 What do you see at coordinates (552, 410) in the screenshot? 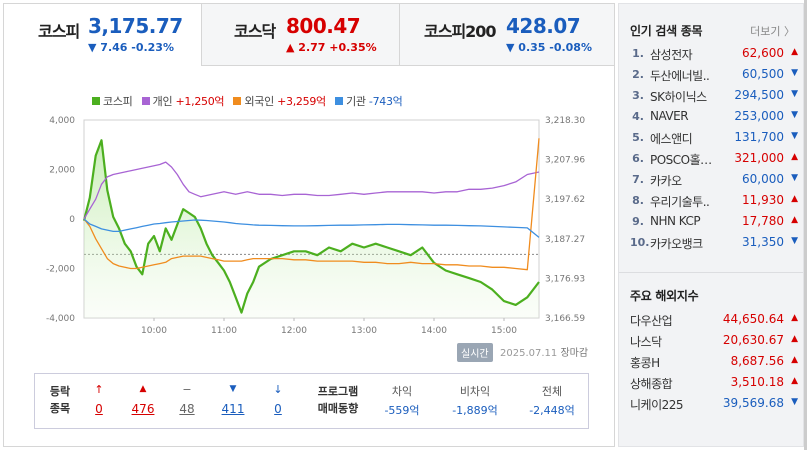
I see `program-total-value: -2,448억` at bounding box center [552, 410].